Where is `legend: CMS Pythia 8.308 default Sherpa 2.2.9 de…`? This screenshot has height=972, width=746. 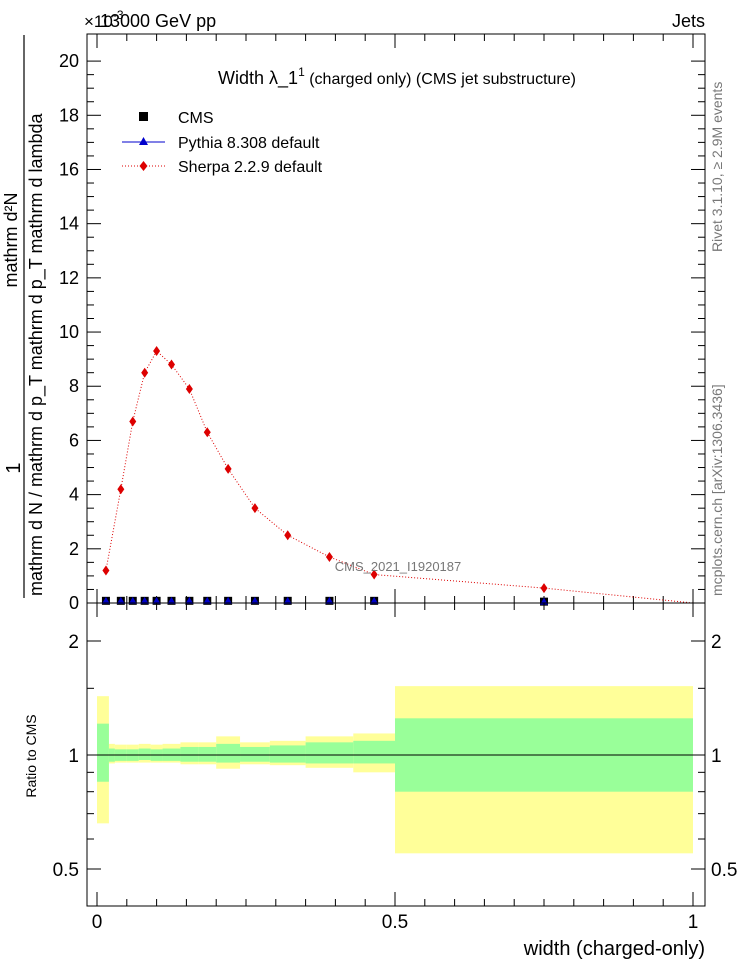 legend: CMS Pythia 8.308 default Sherpa 2.2.9 de… is located at coordinates (222, 143).